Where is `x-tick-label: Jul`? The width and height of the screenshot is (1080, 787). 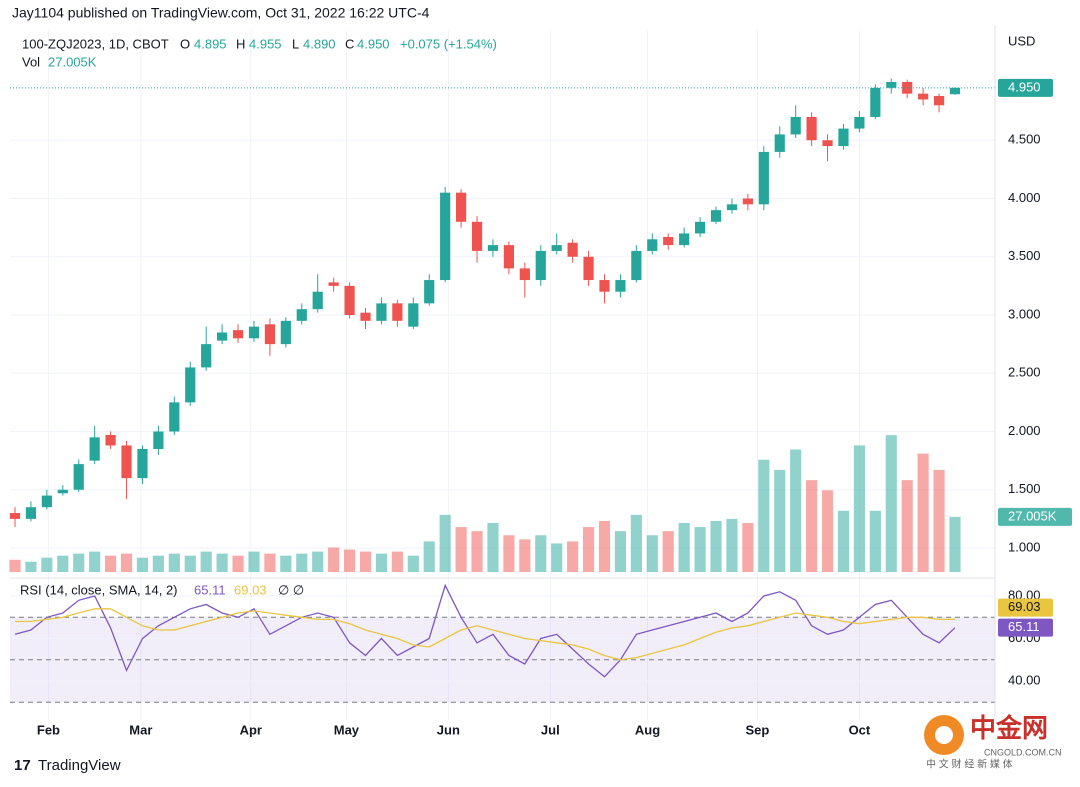
x-tick-label: Jul is located at coordinates (550, 729).